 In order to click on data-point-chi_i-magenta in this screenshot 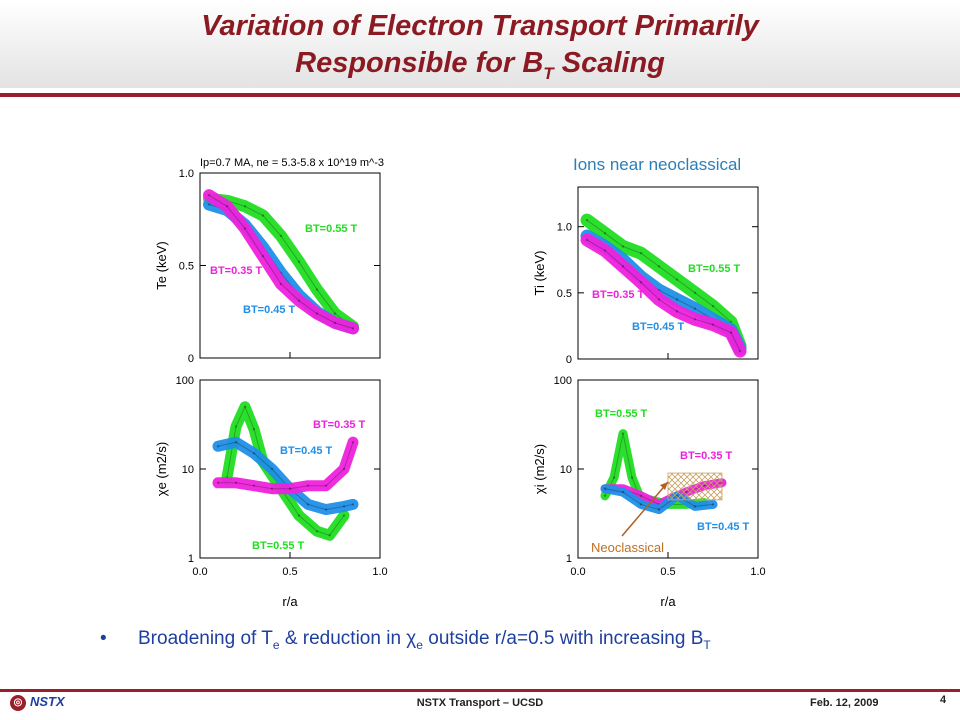, I will do `click(641, 495)`.